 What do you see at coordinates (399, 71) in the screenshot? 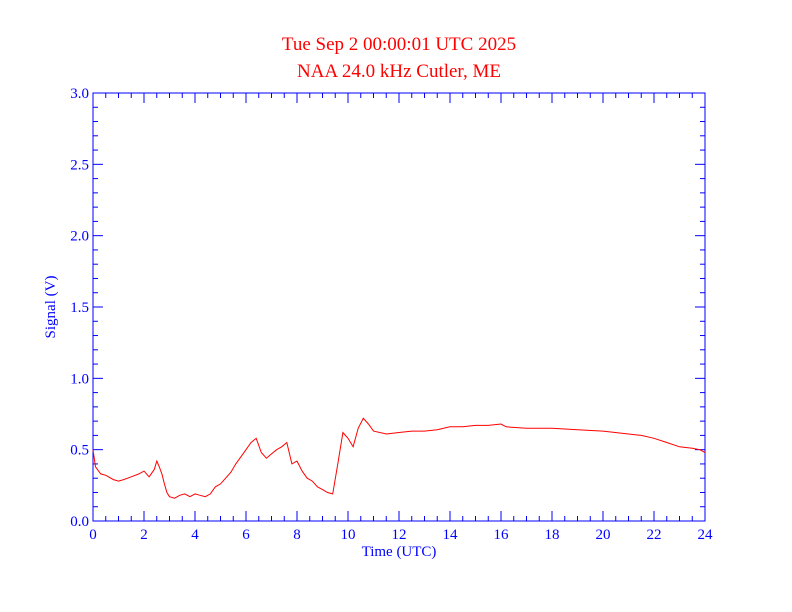
I see `chart-subtitle: NAA 24.0 kHz Cutler, ME` at bounding box center [399, 71].